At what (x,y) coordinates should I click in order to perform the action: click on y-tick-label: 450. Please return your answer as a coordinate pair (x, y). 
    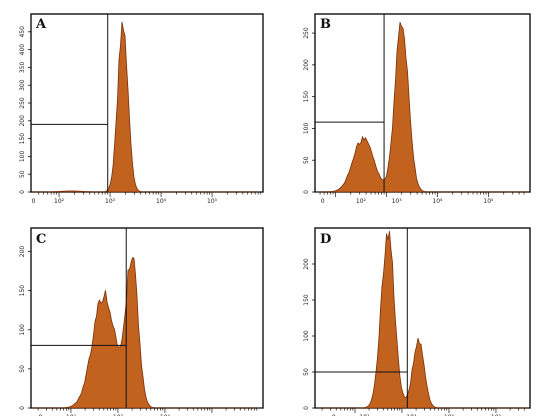
    Looking at the image, I should click on (22, 32).